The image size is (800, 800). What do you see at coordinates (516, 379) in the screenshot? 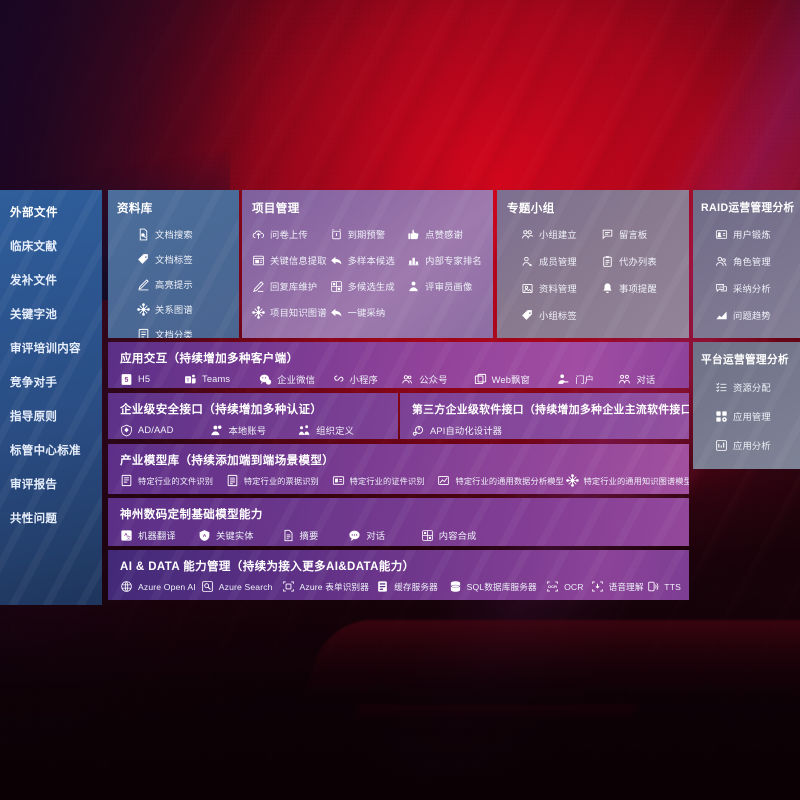
I see `interaction-item-web-popup: Web飘窗` at bounding box center [516, 379].